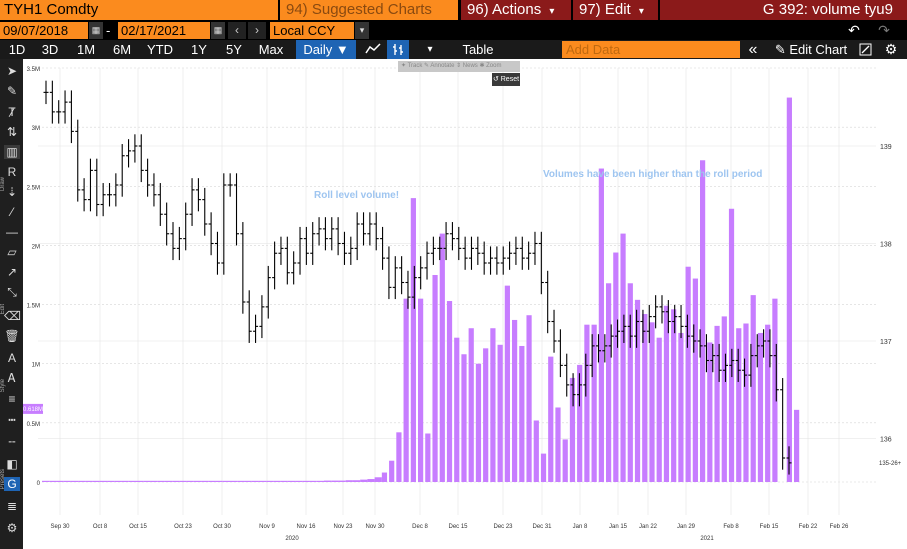  Describe the element at coordinates (96, 30) in the screenshot. I see `start-date-calendar-icon: ▦` at that location.